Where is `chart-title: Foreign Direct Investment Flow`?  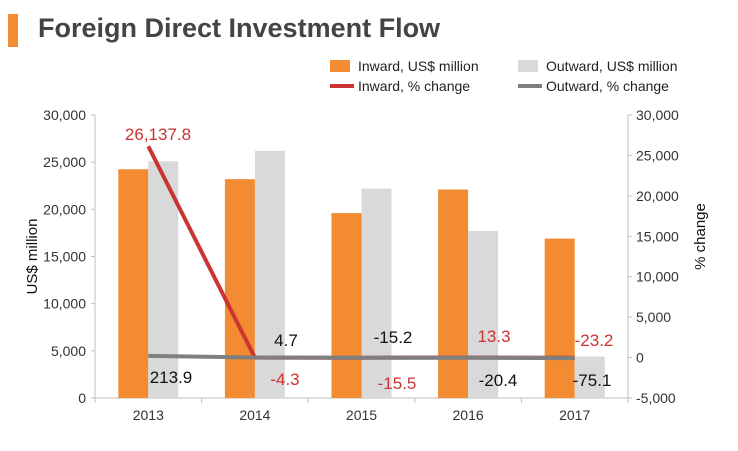 chart-title: Foreign Direct Investment Flow is located at coordinates (239, 28).